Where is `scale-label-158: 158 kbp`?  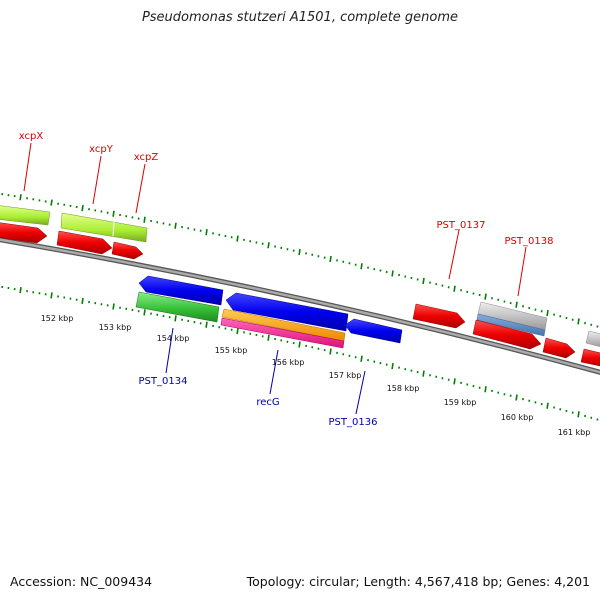
scale-label-158: 158 kbp is located at coordinates (403, 388).